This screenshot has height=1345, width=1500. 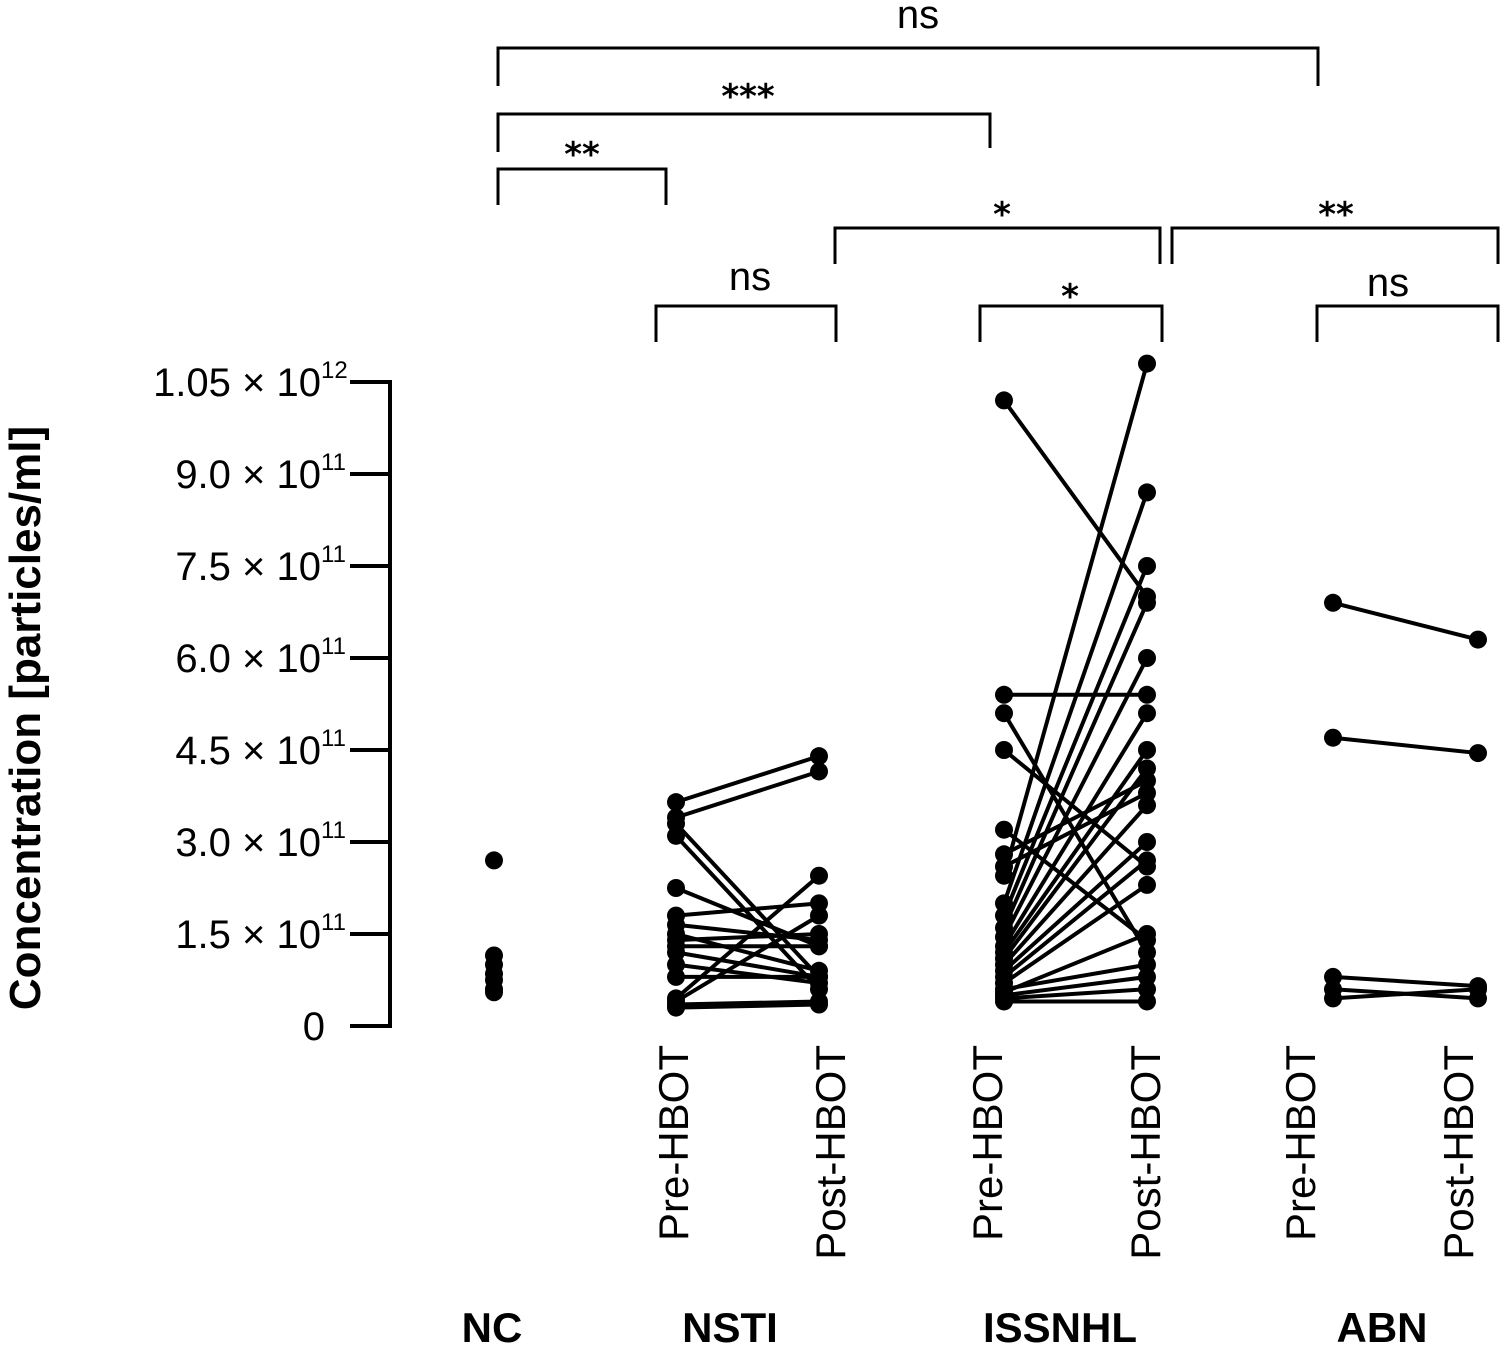 What do you see at coordinates (25, 718) in the screenshot?
I see `y-axis-title: Concentration [particles/ml]` at bounding box center [25, 718].